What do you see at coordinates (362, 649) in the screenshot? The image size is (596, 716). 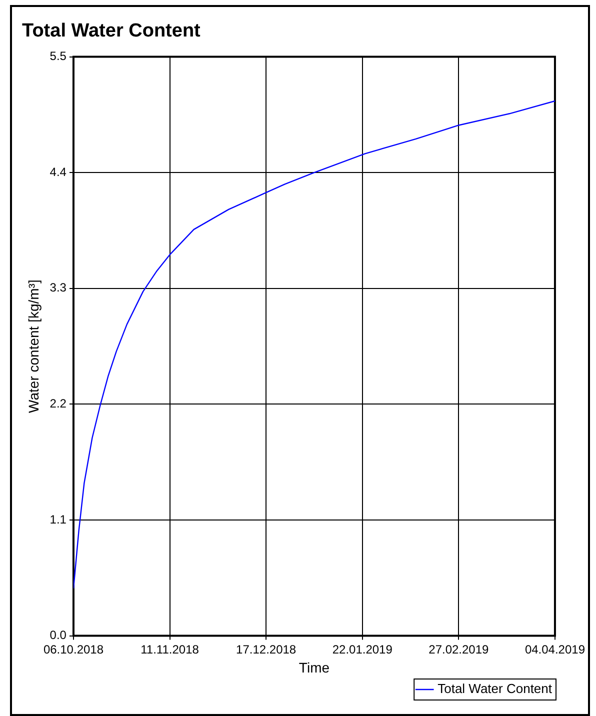 I see `x-tick-label: 22.01.2019` at bounding box center [362, 649].